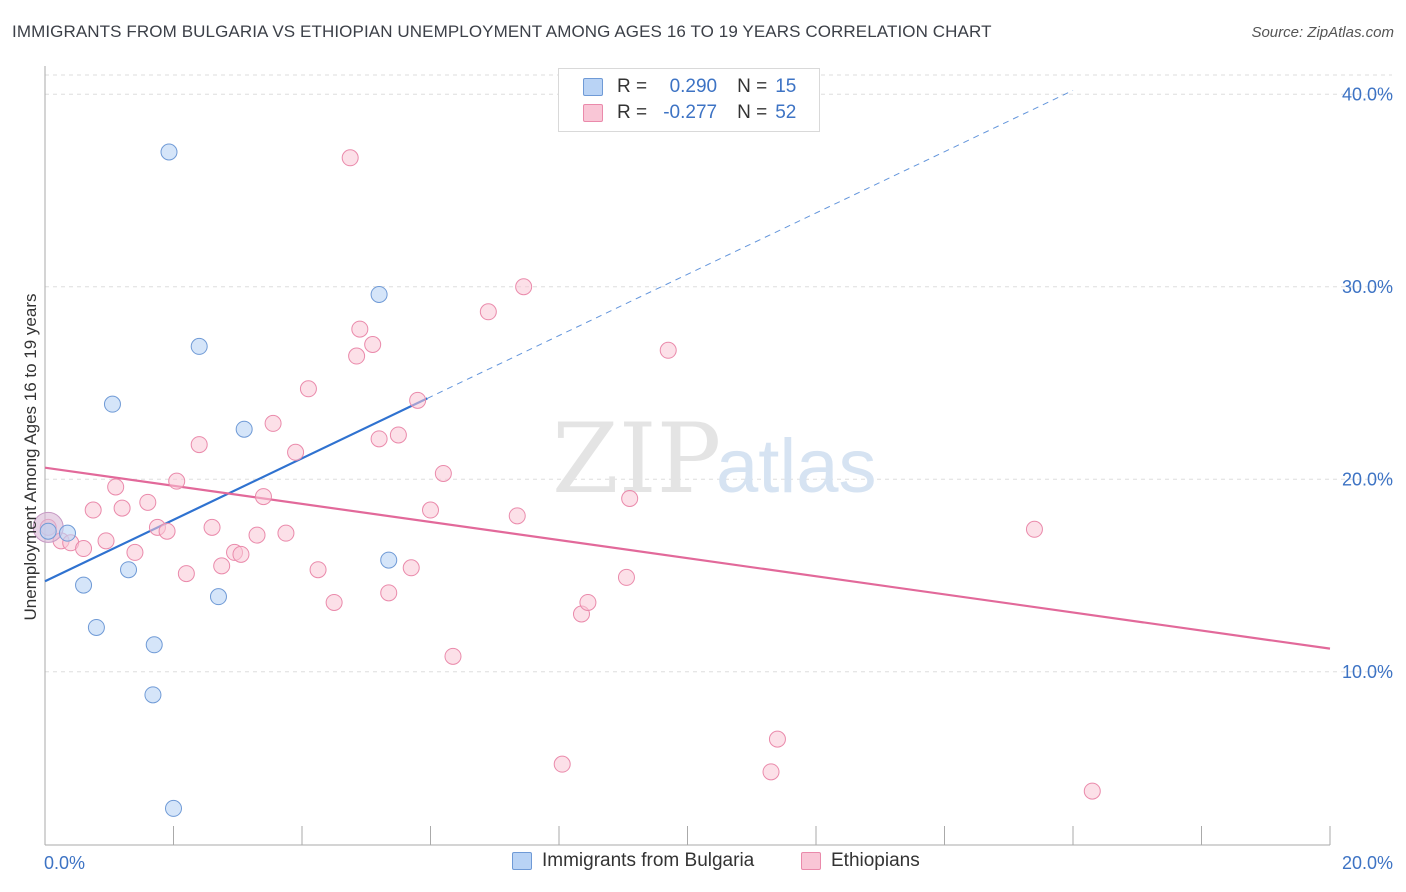 Image resolution: width=1406 pixels, height=892 pixels. I want to click on y-tick-label: 40.0%, so click(1367, 94).